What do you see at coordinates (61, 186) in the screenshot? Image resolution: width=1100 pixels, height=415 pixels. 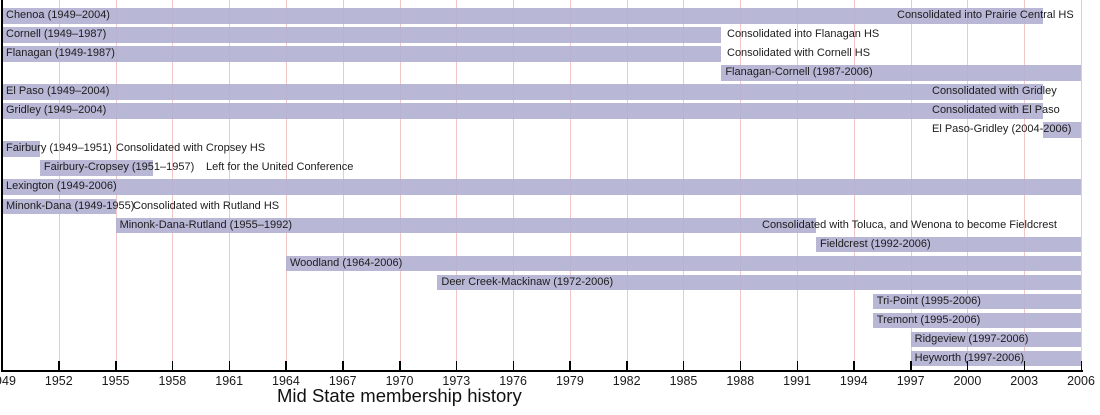 I see `bar-label: Lexington (1949-2006)` at bounding box center [61, 186].